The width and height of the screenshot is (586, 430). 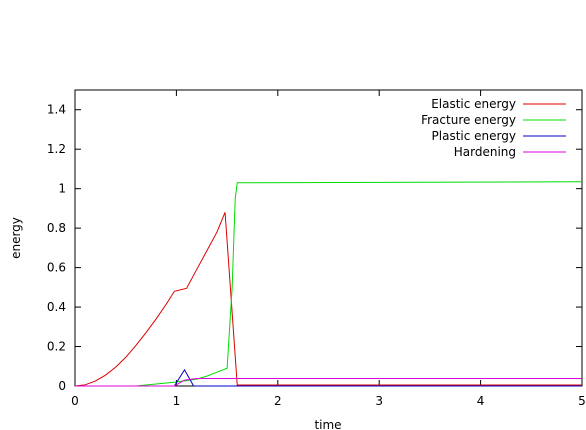 What do you see at coordinates (56, 149) in the screenshot?
I see `y-tick-label: 1.2` at bounding box center [56, 149].